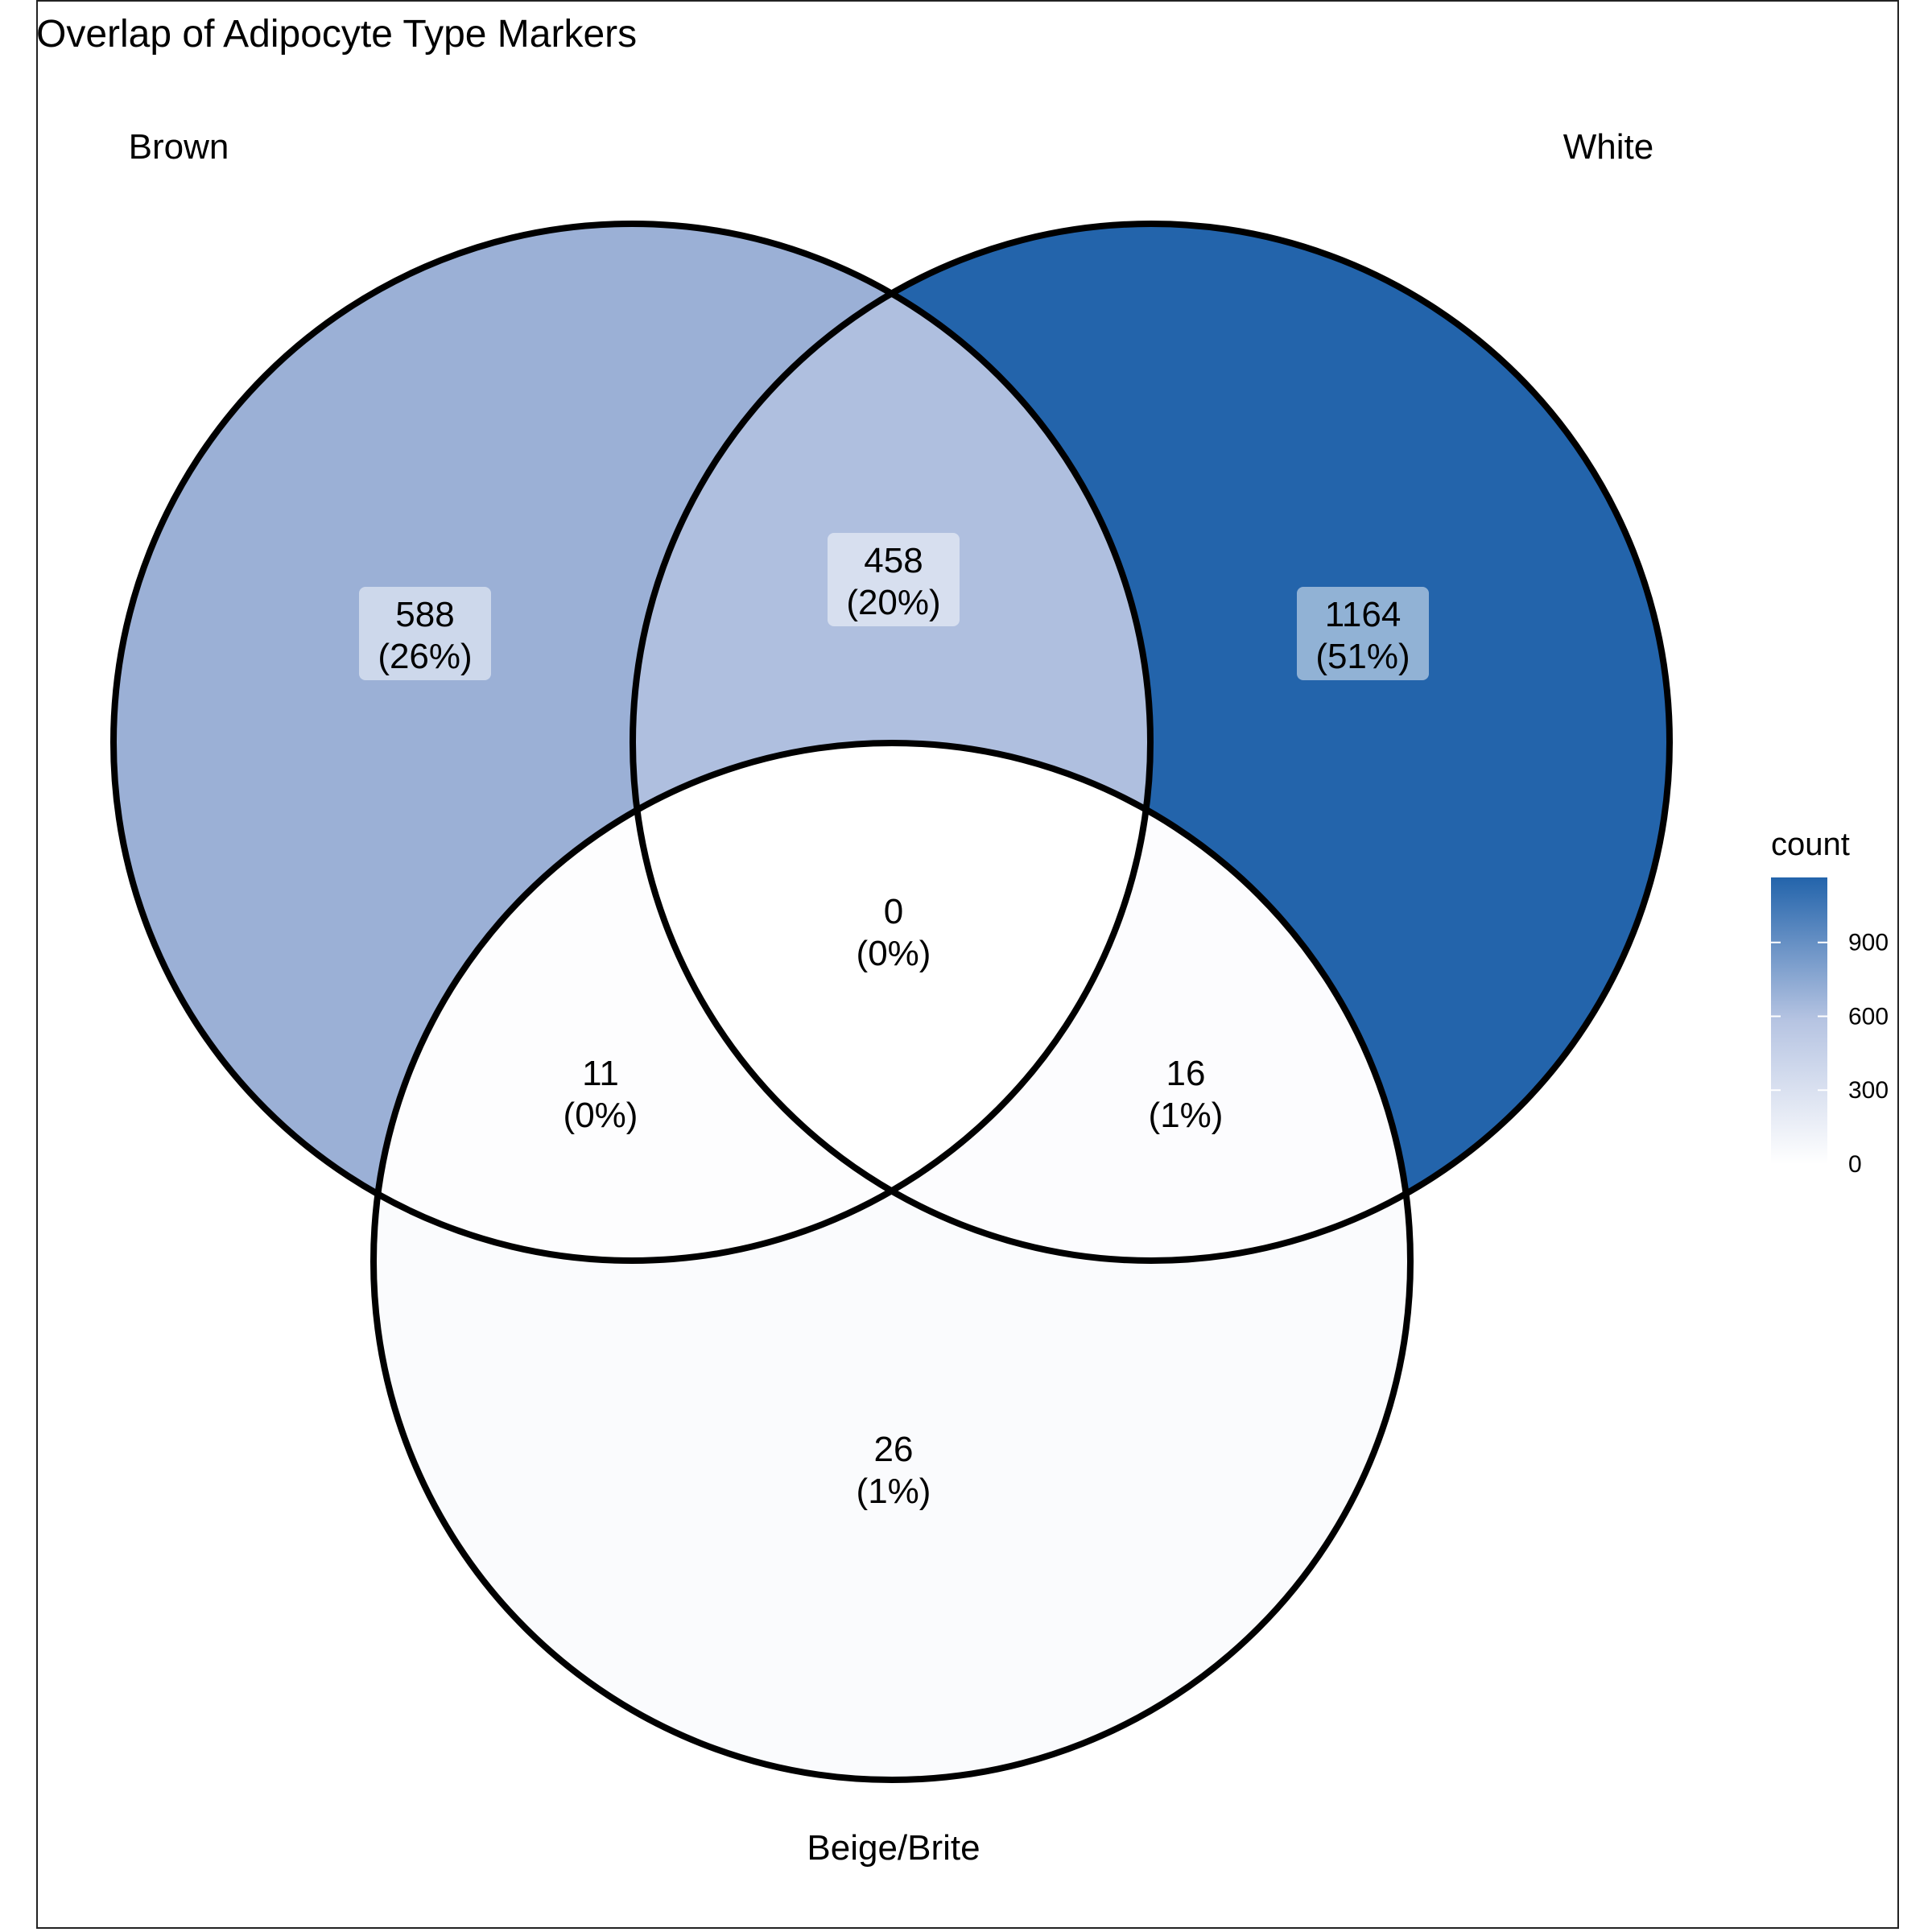 This screenshot has width=1932, height=1932. Describe the element at coordinates (893, 1848) in the screenshot. I see `set-label-beige: Beige/Brite` at that location.